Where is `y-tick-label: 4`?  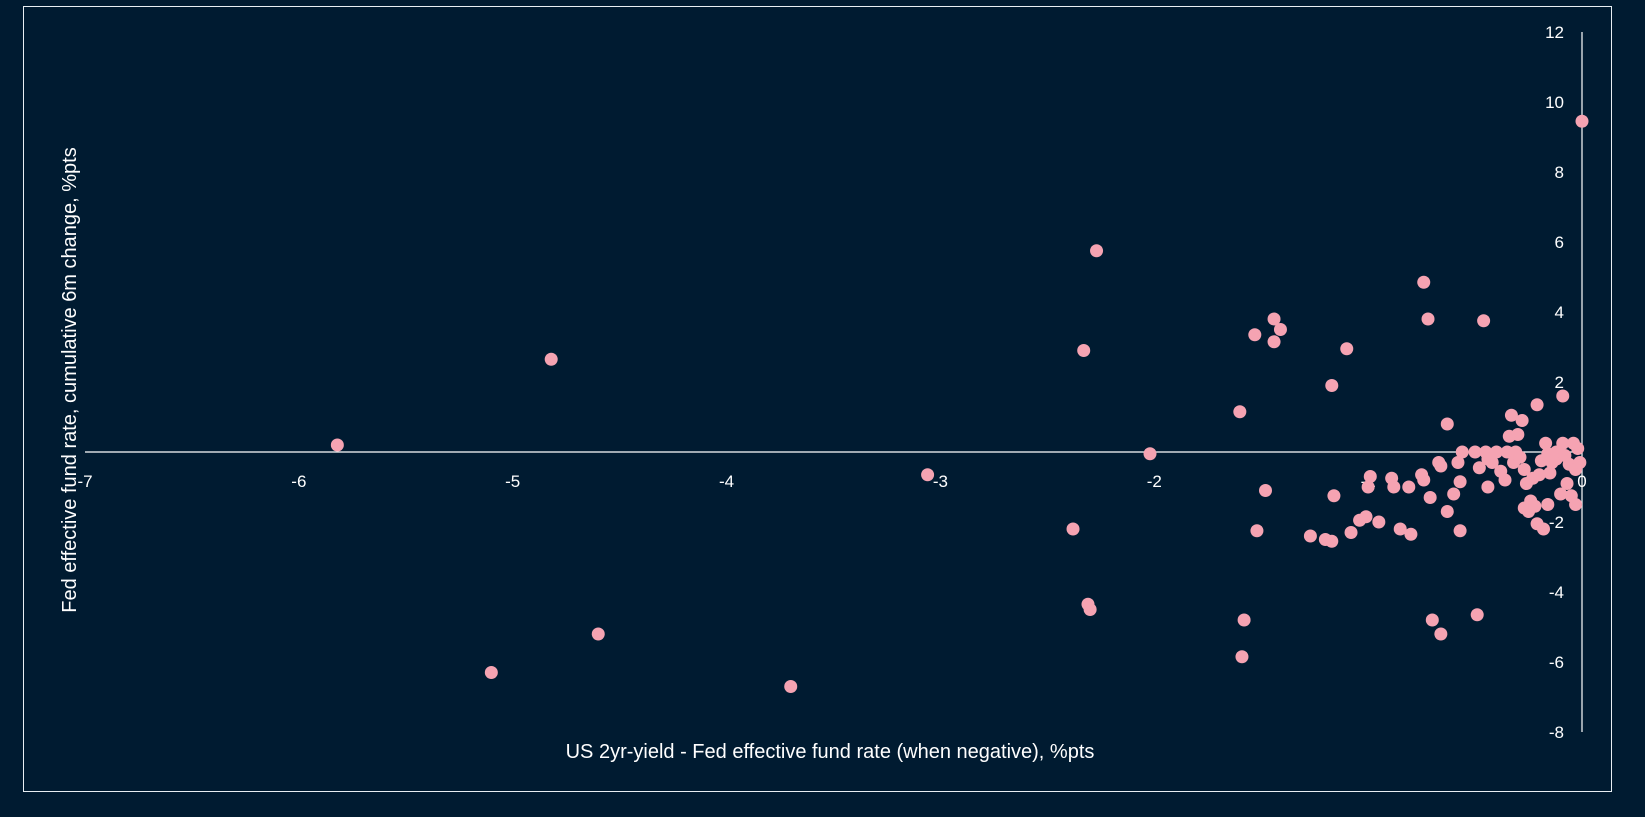 y-tick-label: 4 is located at coordinates (1559, 312).